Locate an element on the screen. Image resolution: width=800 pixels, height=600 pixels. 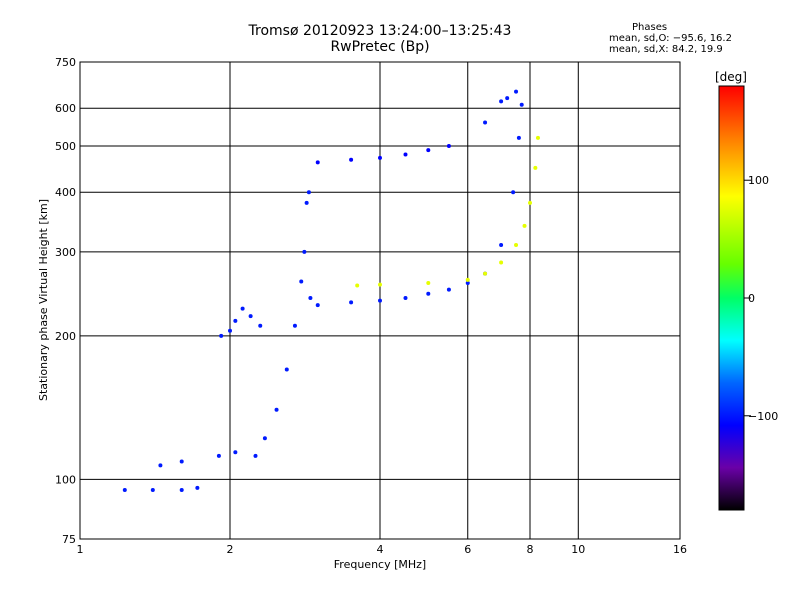
y-tick-label: 300 is located at coordinates (65, 252).